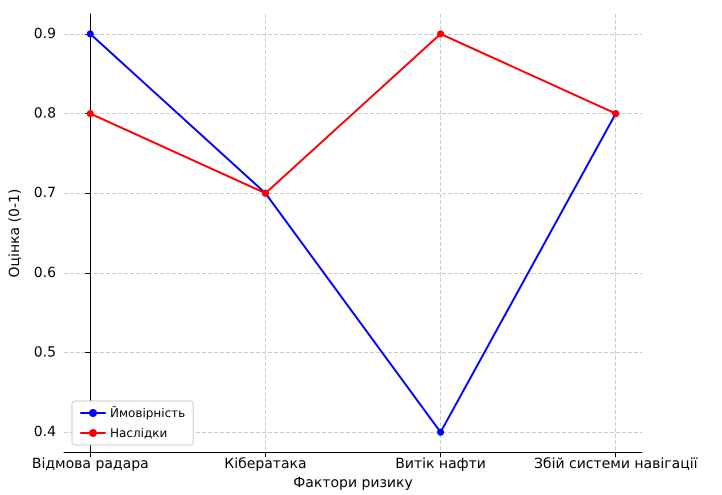  Describe the element at coordinates (45, 34) in the screenshot. I see `y-tick-label: 0.9` at that location.